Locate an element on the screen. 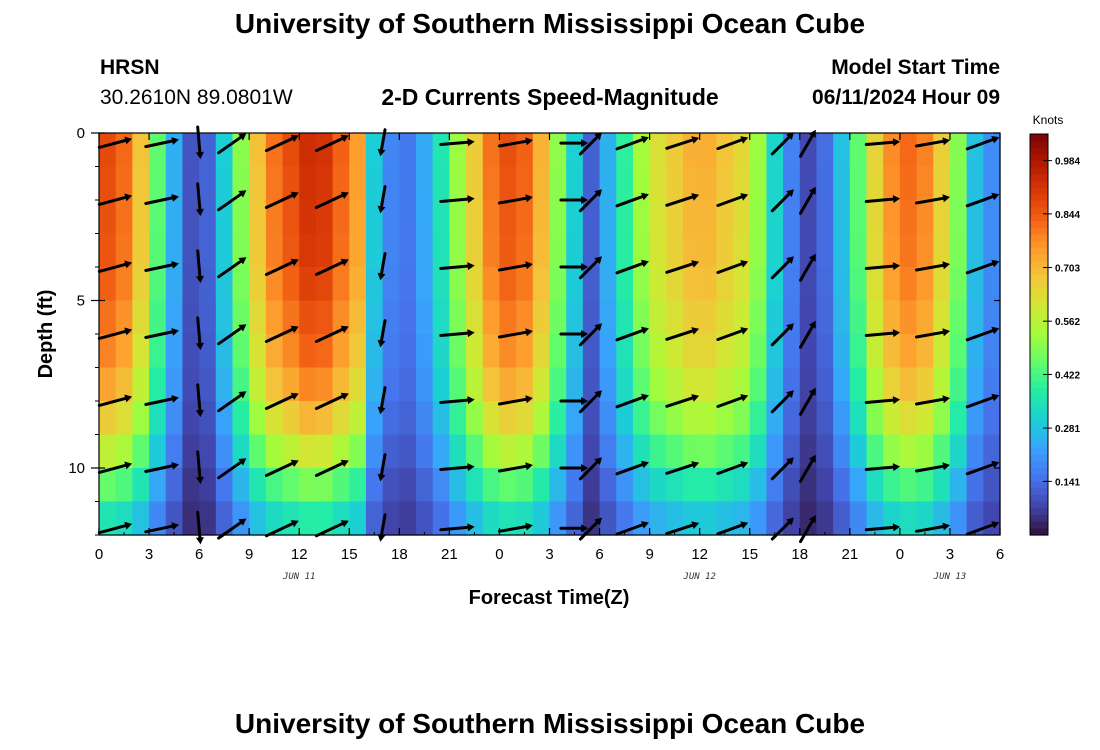 This screenshot has width=1100, height=750. date-label: JUN 12 is located at coordinates (699, 577).